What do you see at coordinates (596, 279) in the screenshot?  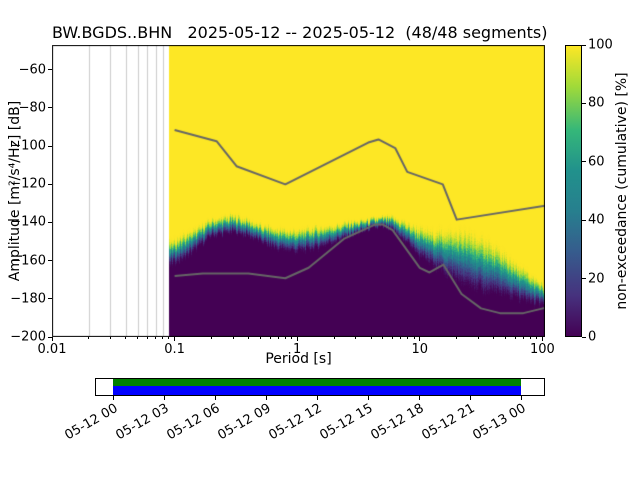 I see `colorbar-tick-label: 20` at bounding box center [596, 279].